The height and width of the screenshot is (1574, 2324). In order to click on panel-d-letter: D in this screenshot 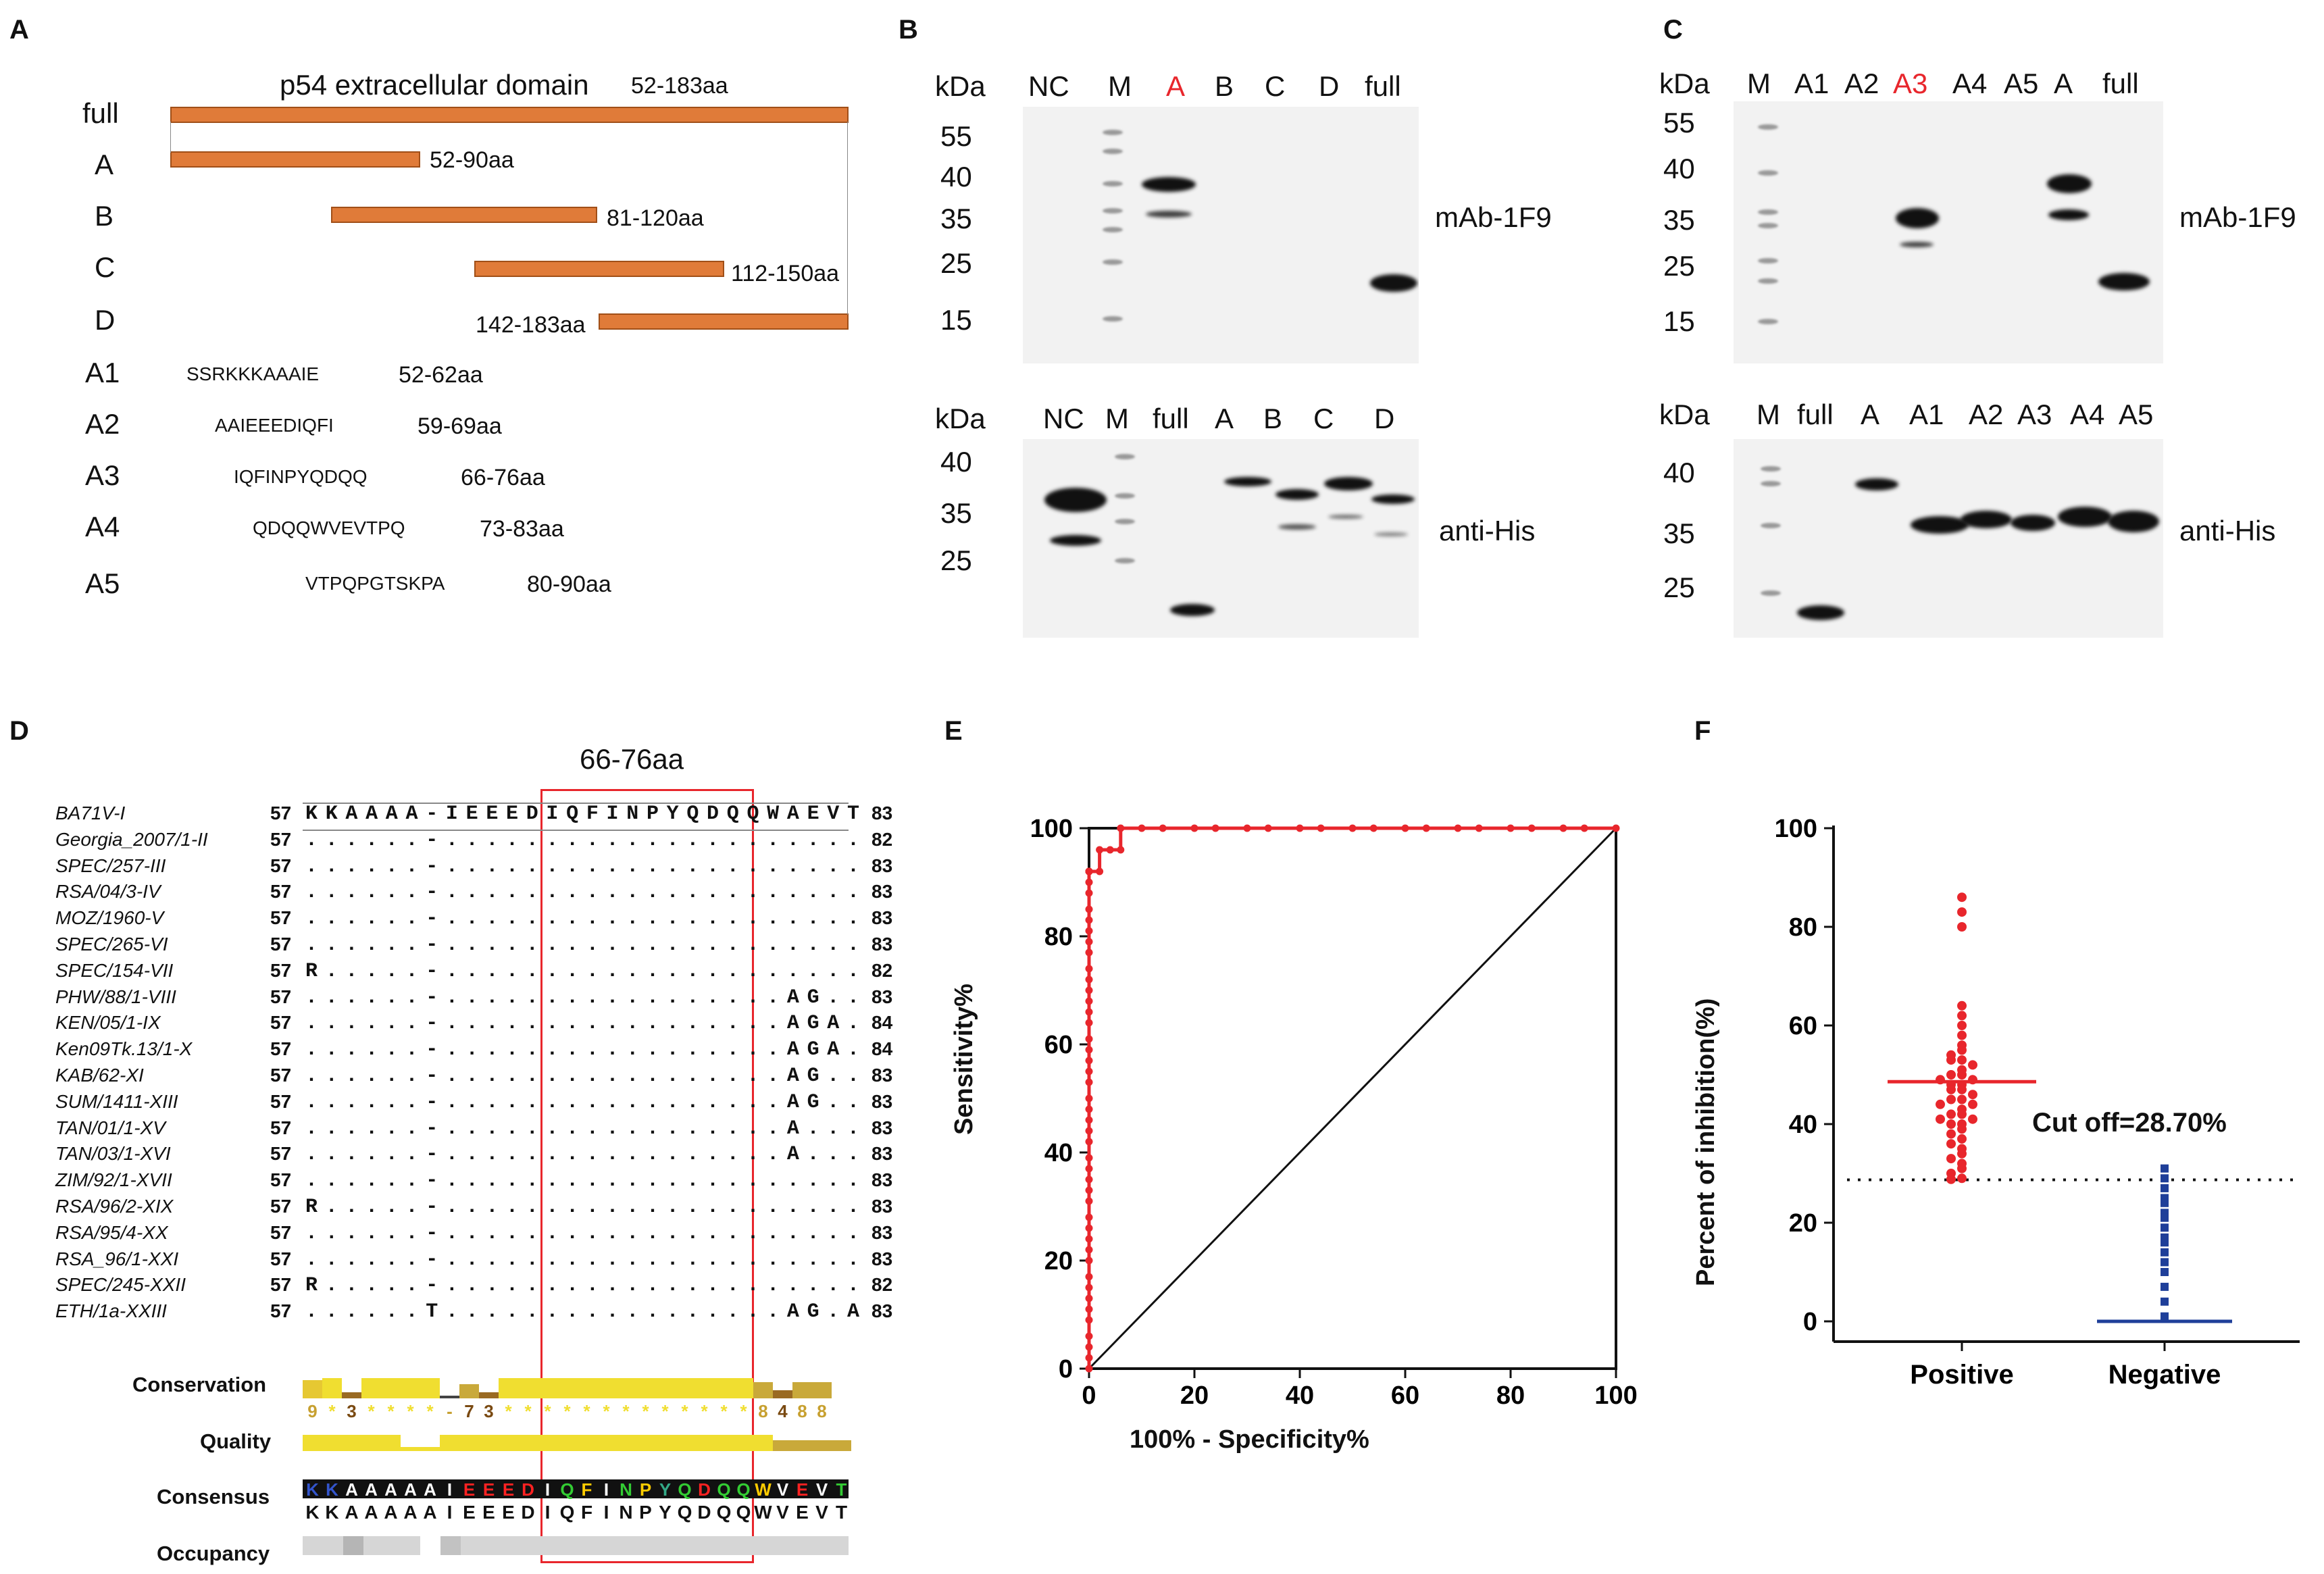, I will do `click(19, 731)`.